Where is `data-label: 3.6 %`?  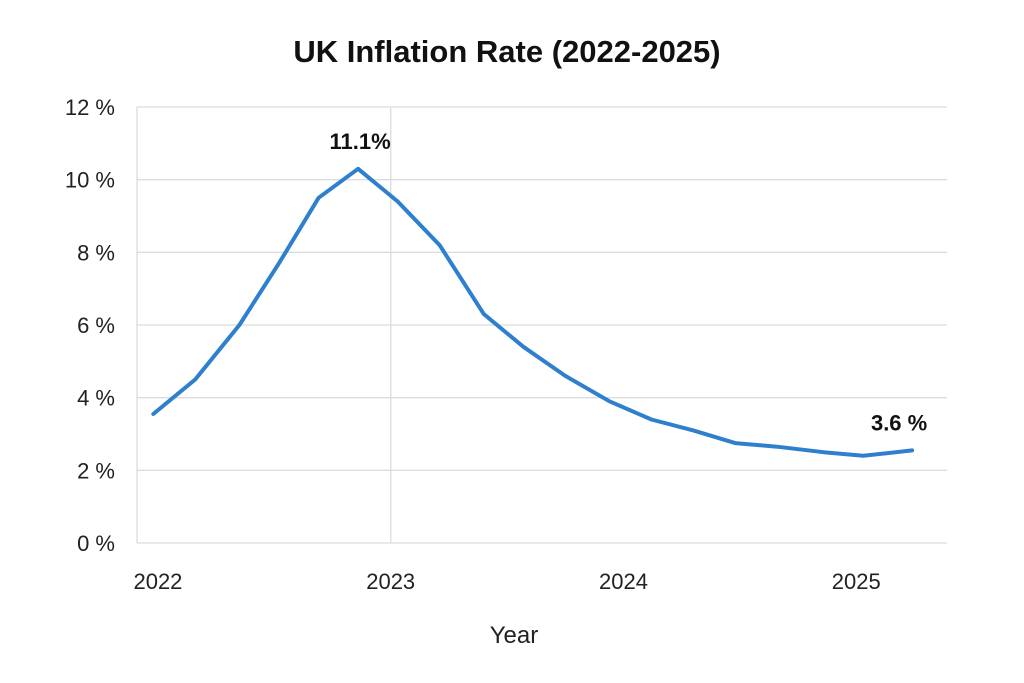
data-label: 3.6 % is located at coordinates (899, 422).